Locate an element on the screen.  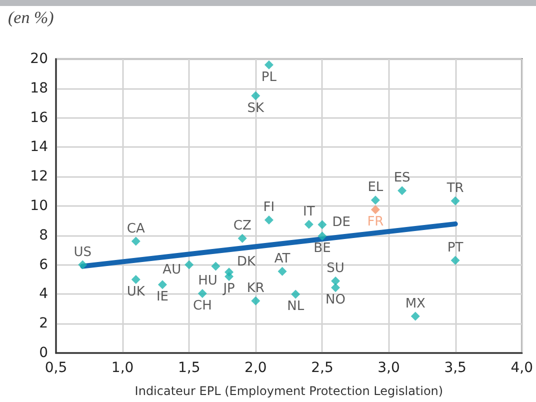
chart-title: (en %) is located at coordinates (31, 18).